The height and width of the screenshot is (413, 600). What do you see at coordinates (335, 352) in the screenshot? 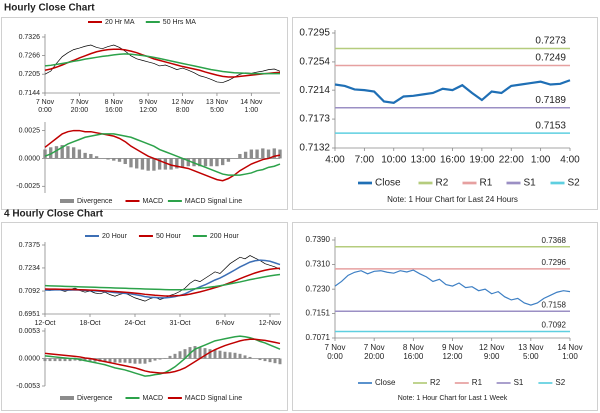
I see `x-tick-label: 7 Nov 0:00` at bounding box center [335, 352].